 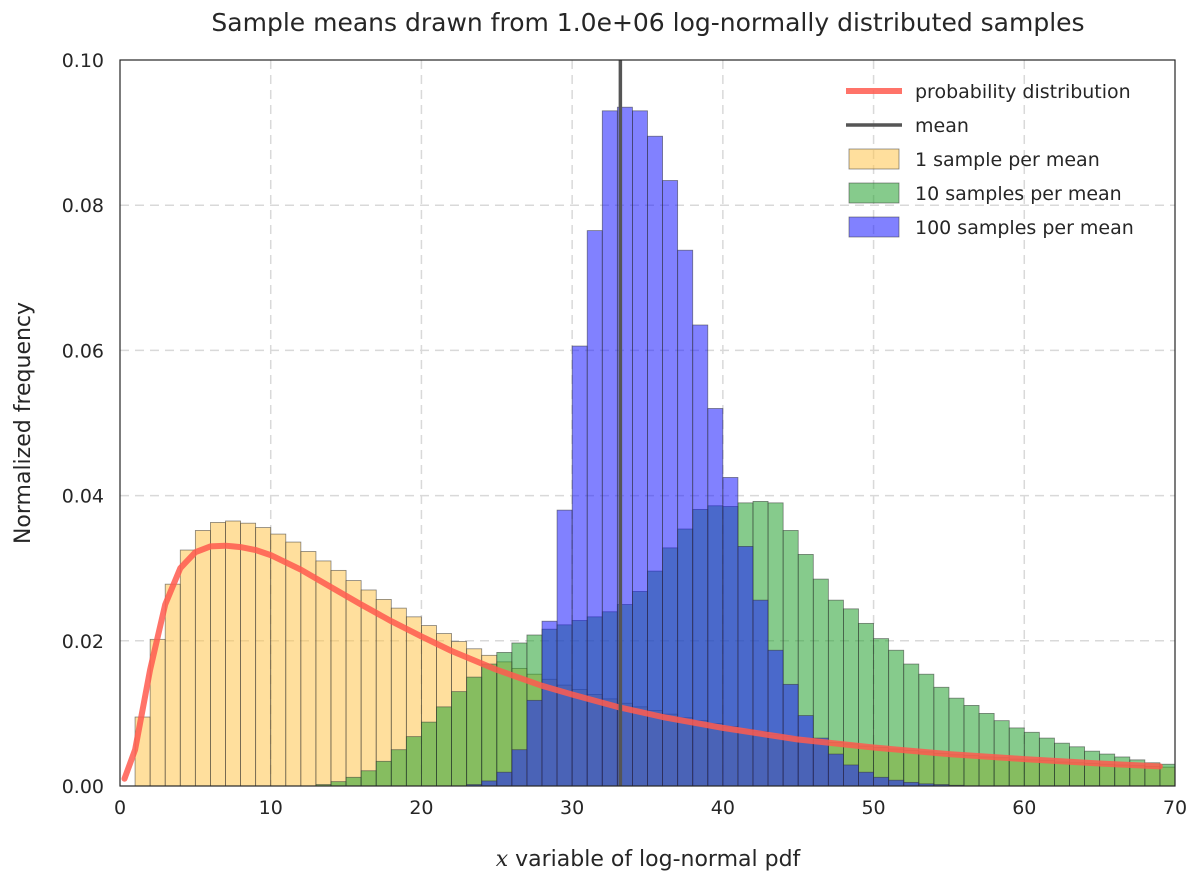 I want to click on y-tick-label: 0.02, so click(x=83, y=642).